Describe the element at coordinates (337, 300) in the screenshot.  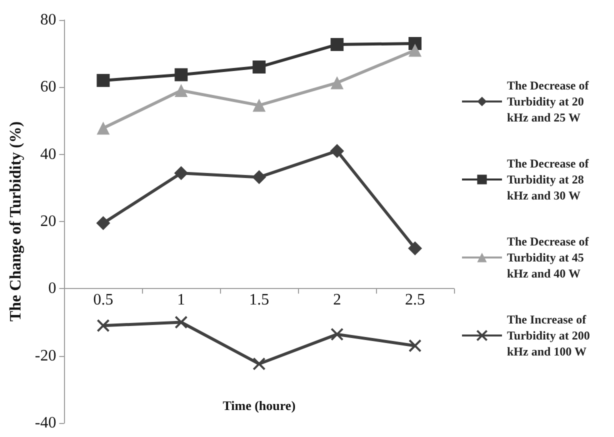
I see `x-tick-label: 2` at that location.